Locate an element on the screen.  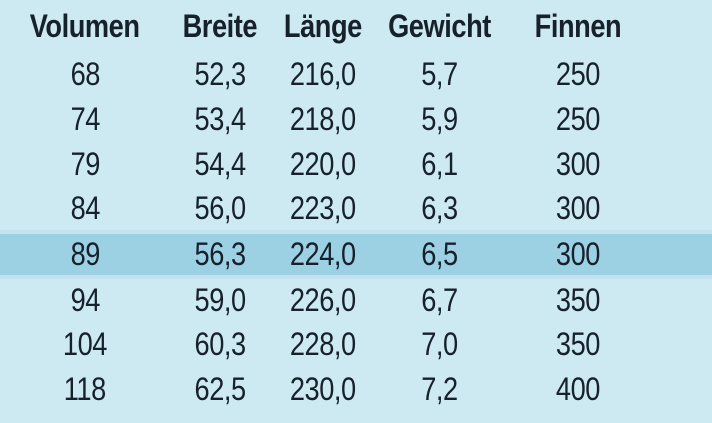
cell-gewicht: 6,3 is located at coordinates (439, 208).